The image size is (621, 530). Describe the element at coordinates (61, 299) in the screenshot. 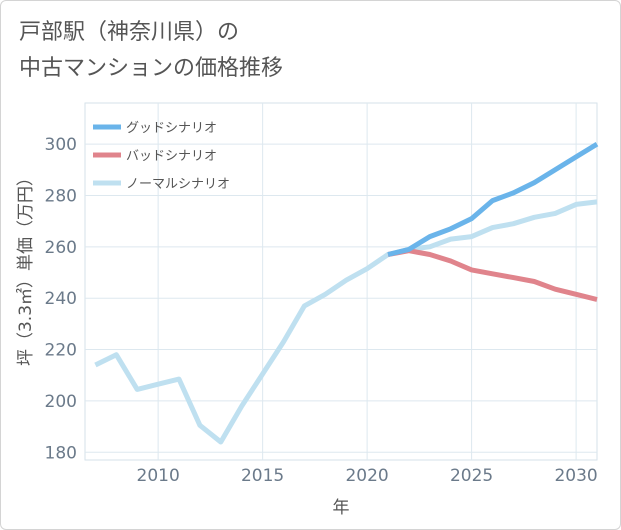

I see `y-tick-label: 240` at that location.